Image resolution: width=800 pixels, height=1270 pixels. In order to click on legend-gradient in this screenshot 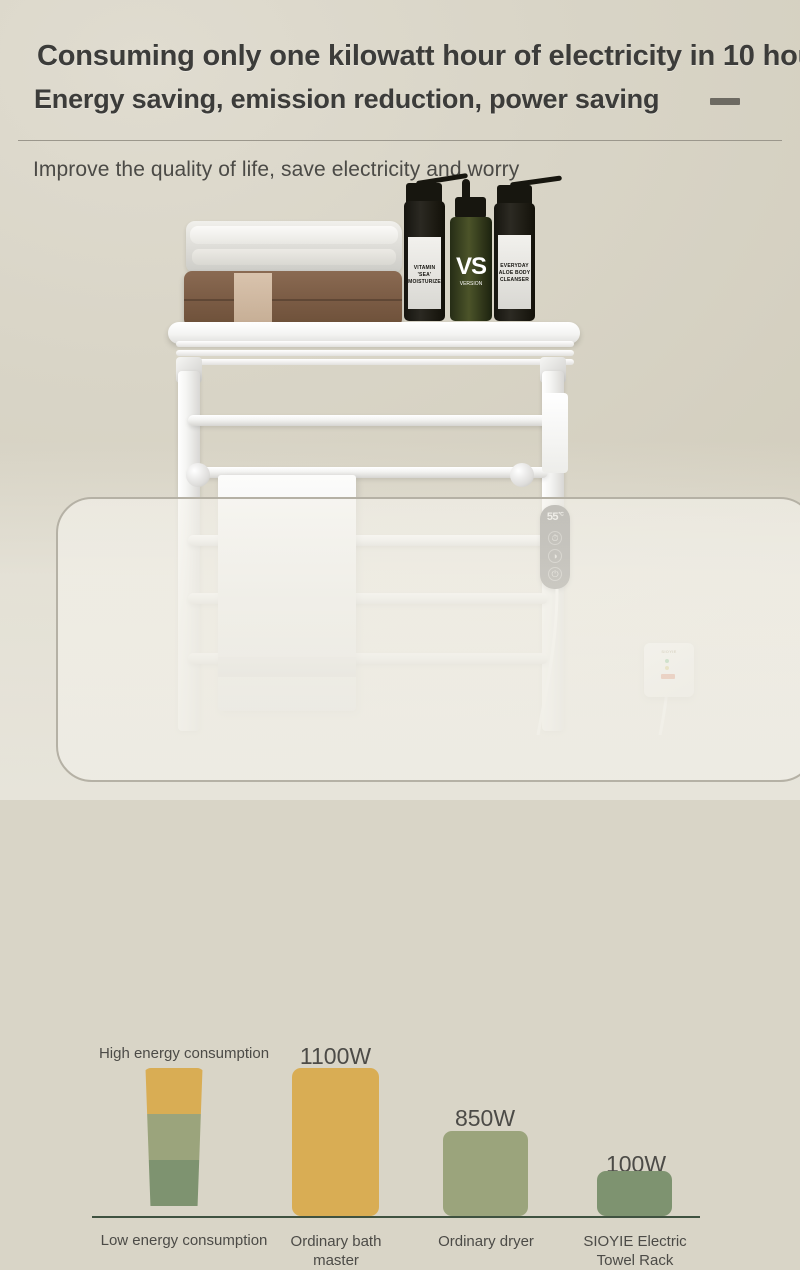, I will do `click(174, 1137)`.